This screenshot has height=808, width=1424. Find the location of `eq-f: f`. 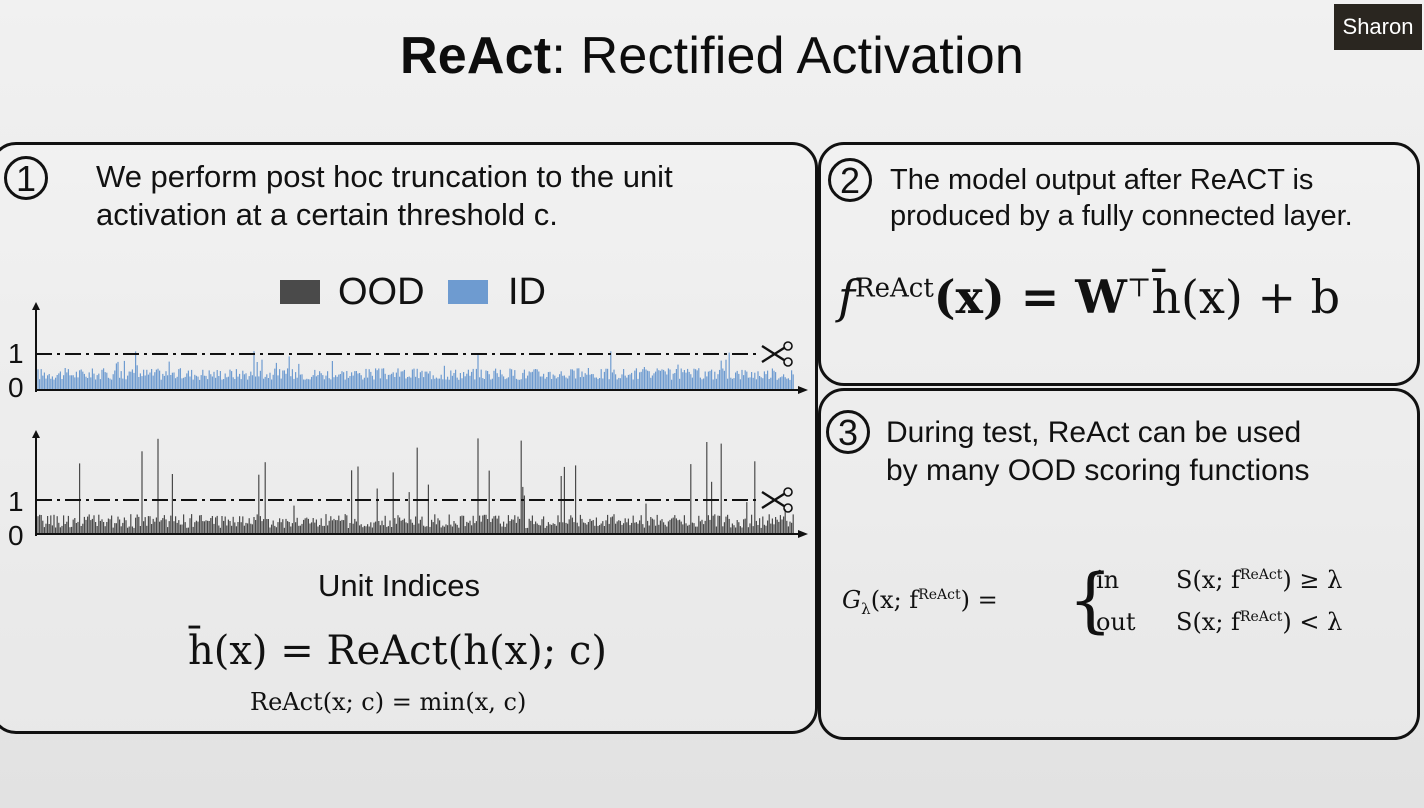

eq-f: f is located at coordinates (847, 297).